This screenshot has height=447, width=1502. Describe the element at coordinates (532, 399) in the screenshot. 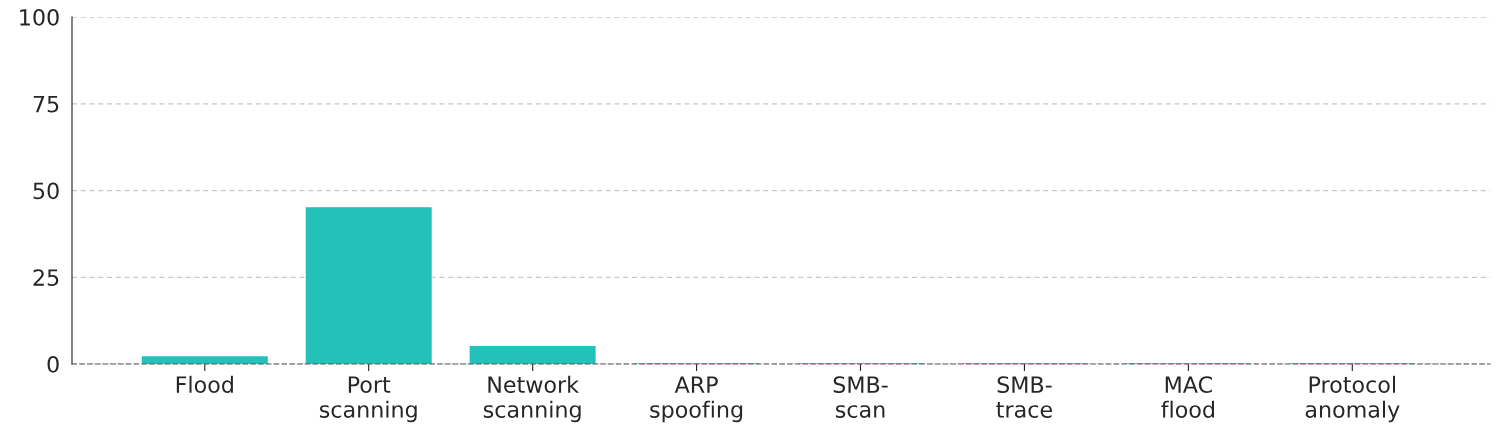

I see `x-tick-label: Network scanning` at that location.